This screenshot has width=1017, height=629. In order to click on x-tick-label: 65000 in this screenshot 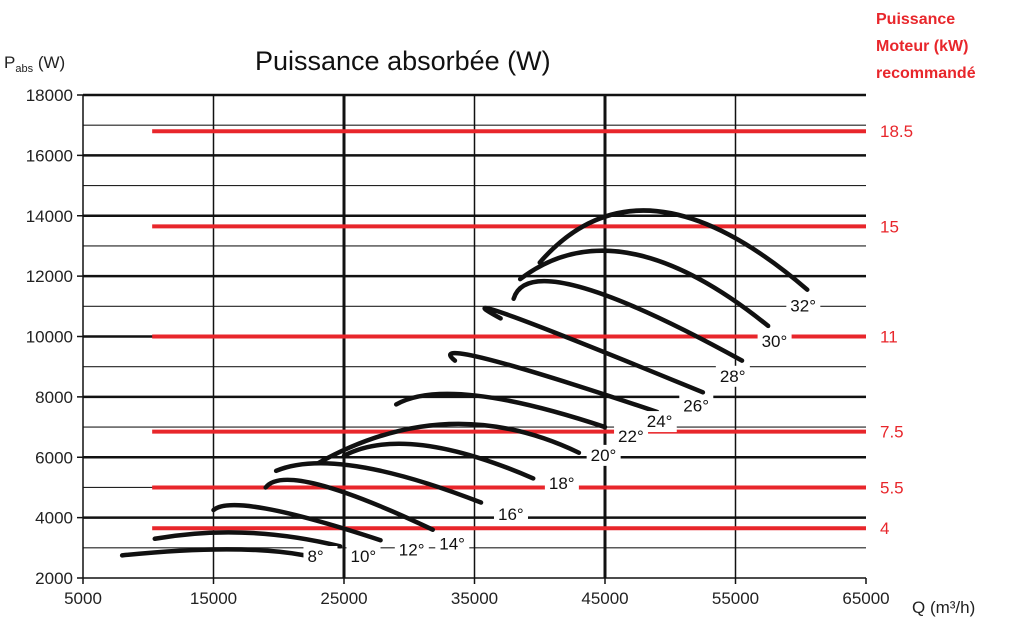, I will do `click(865, 598)`.